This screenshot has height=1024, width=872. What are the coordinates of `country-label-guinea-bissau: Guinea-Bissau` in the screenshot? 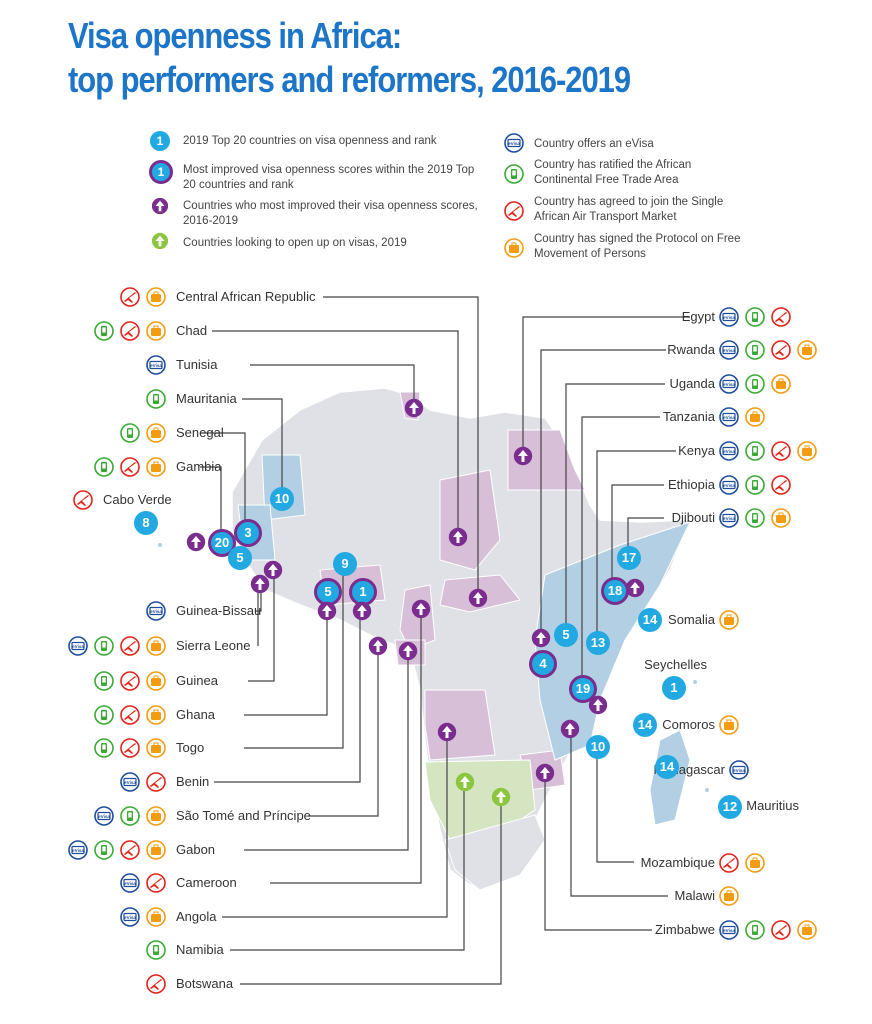 It's located at (219, 610).